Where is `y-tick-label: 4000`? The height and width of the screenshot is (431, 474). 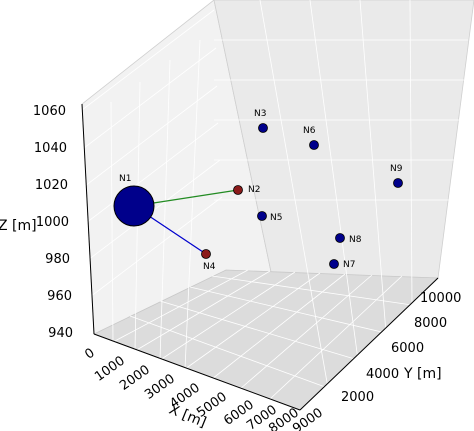 y-tick-label: 4000 is located at coordinates (382, 374).